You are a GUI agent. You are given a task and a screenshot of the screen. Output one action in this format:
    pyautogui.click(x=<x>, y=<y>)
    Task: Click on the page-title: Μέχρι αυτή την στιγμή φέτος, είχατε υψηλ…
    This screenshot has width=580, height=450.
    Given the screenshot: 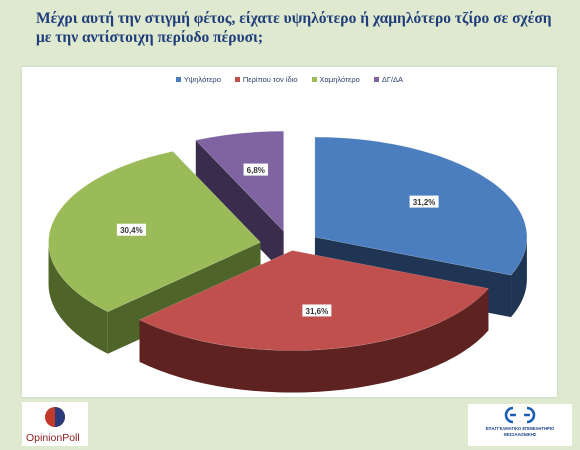 What is the action you would take?
    pyautogui.click(x=294, y=28)
    